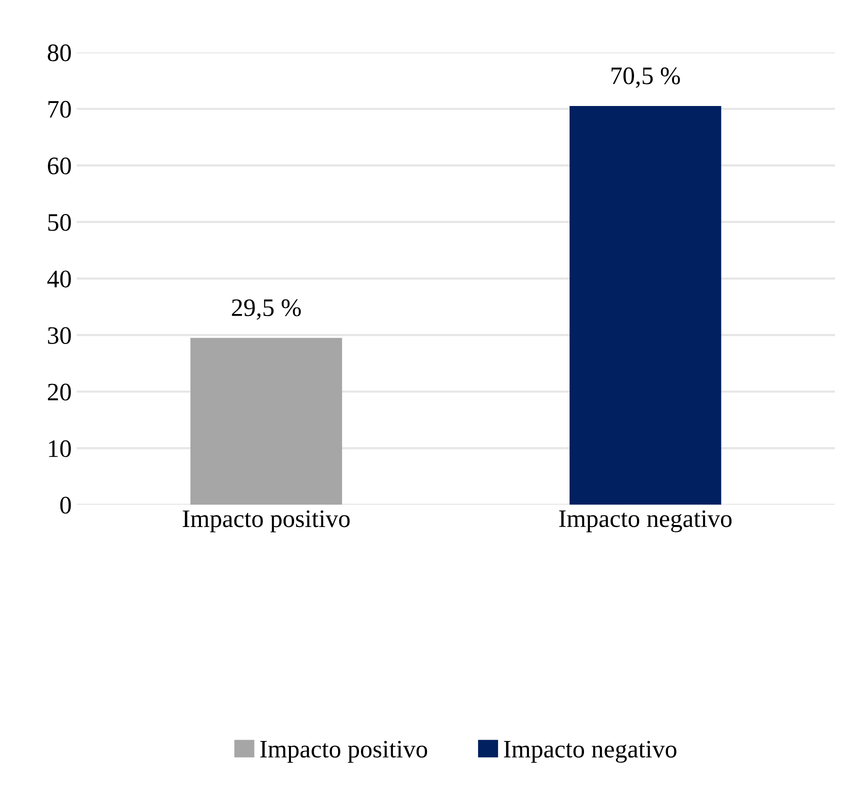 The image size is (852, 805). I want to click on y-tick-label: 10, so click(60, 449).